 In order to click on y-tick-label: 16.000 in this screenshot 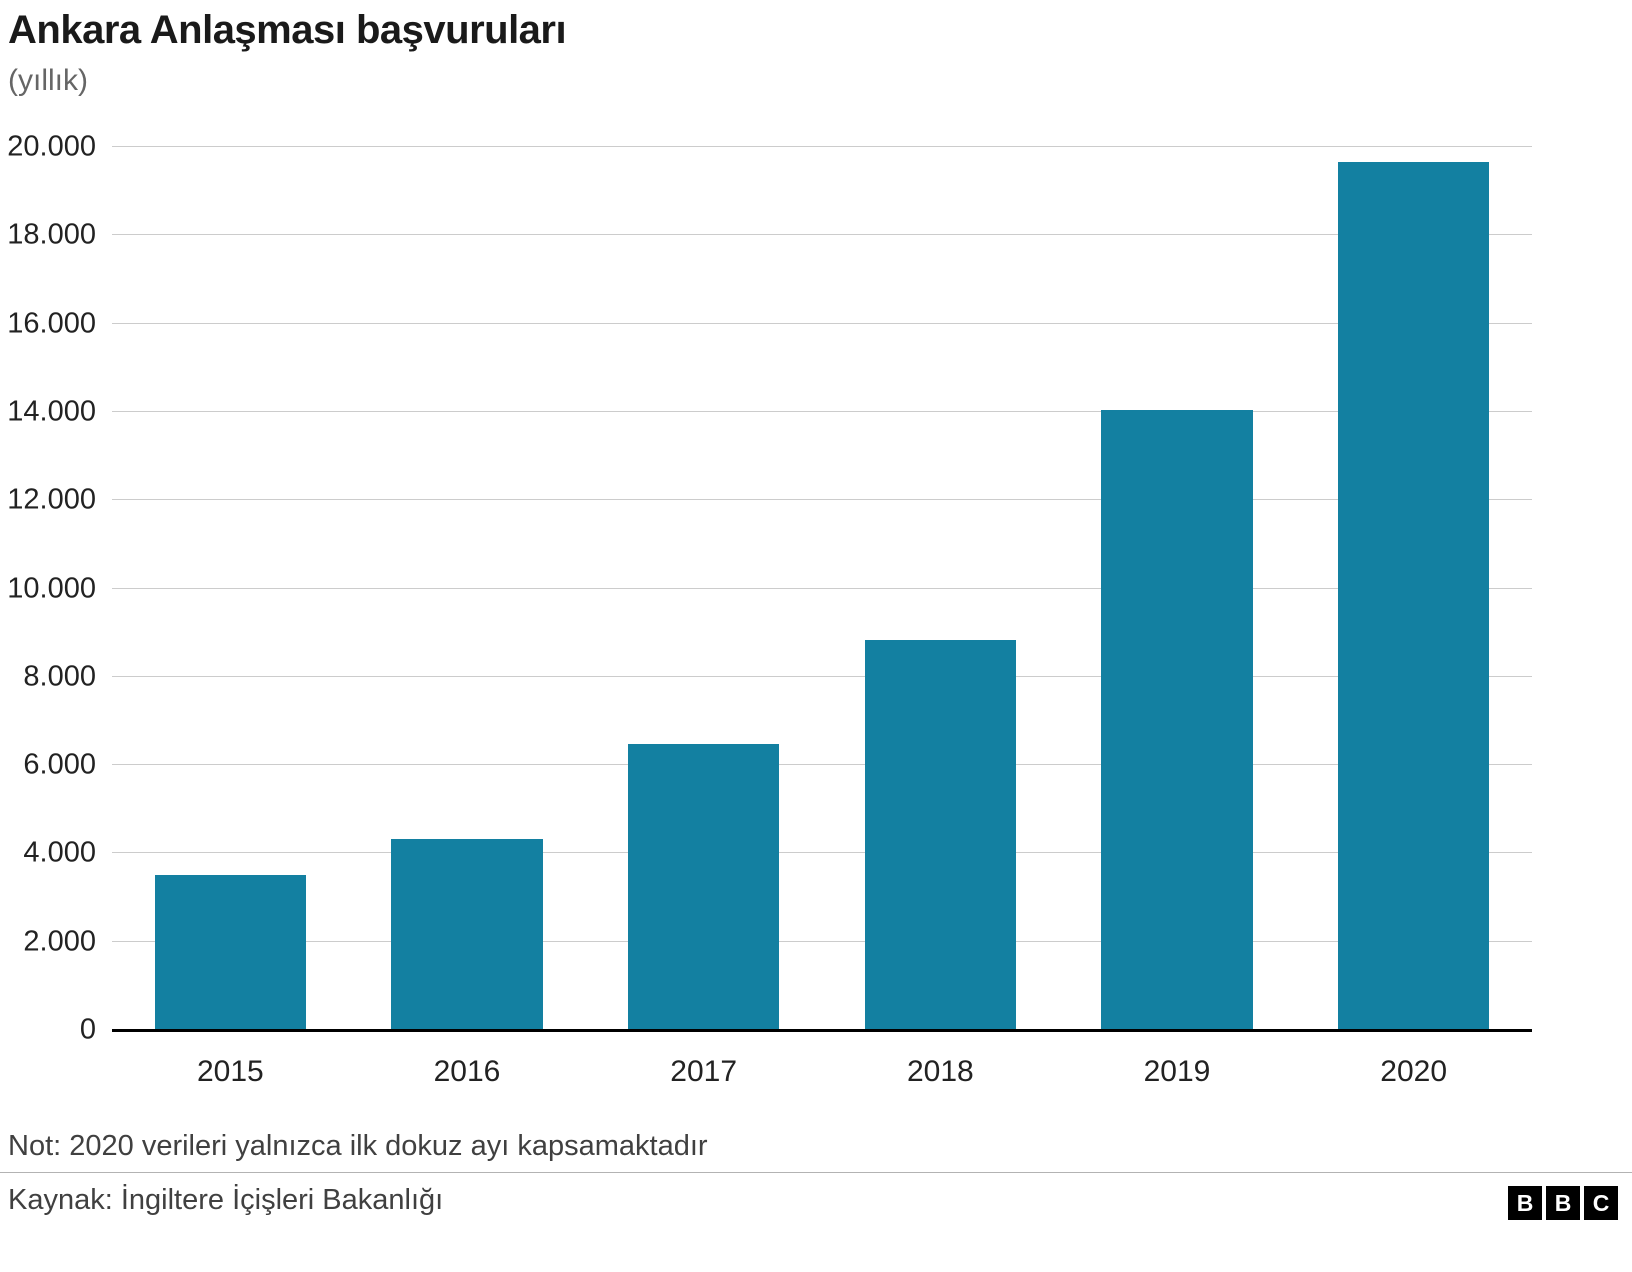, I will do `click(51, 323)`.